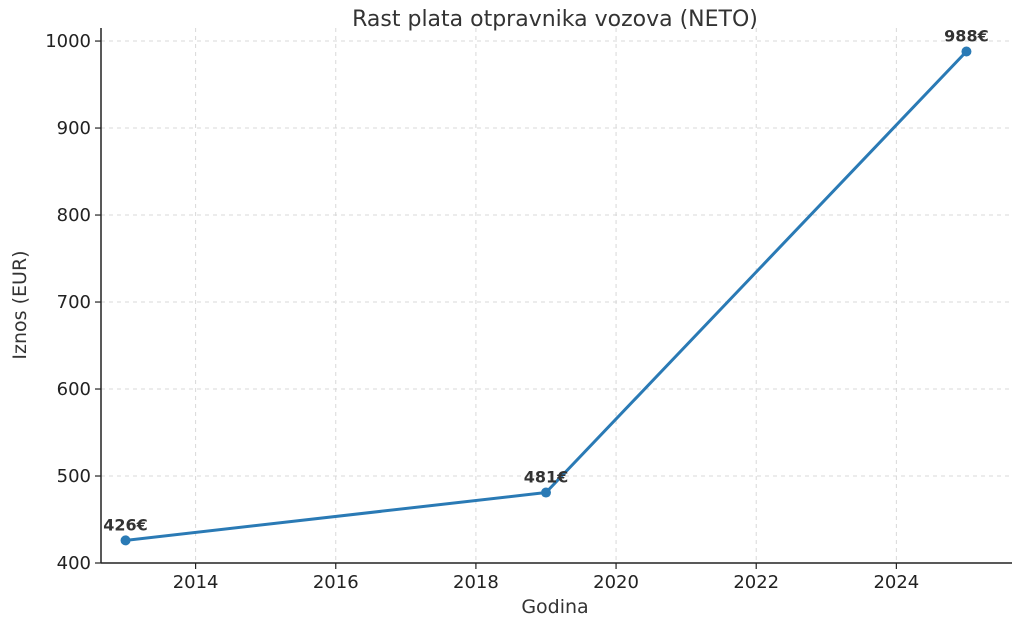 The width and height of the screenshot is (1024, 627). Describe the element at coordinates (966, 35) in the screenshot. I see `data-label: 988€` at that location.